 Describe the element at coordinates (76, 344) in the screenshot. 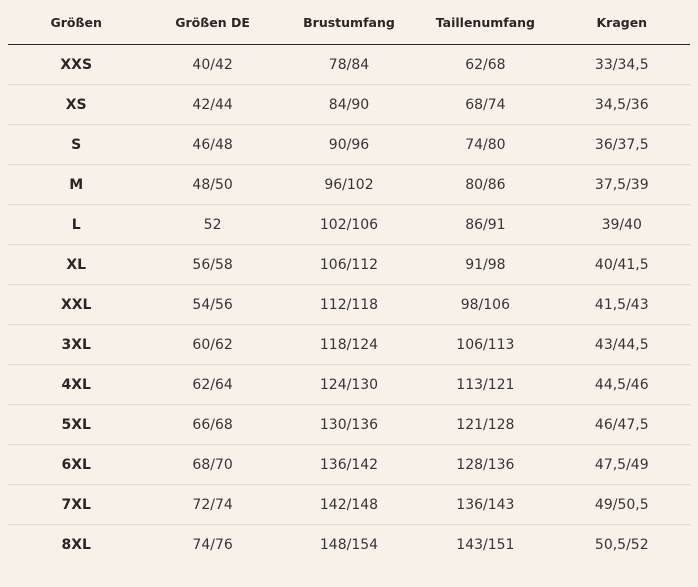

I see `cell-size: 3XL` at that location.